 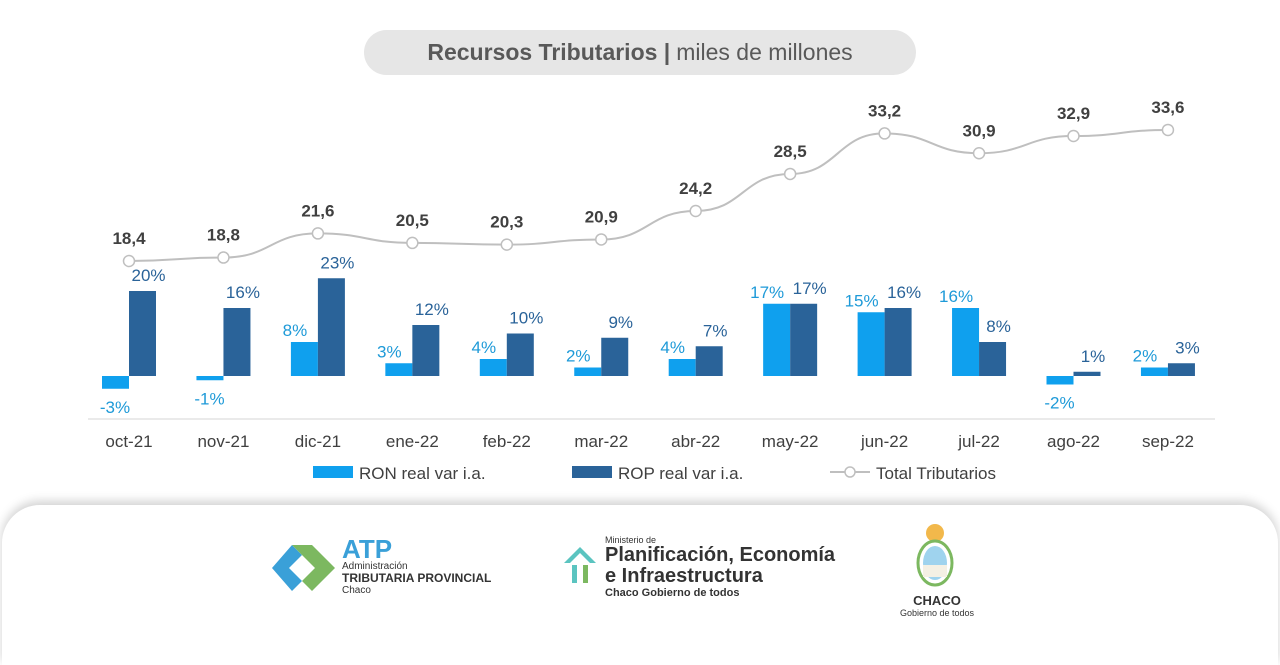 I want to click on total-data-label: 33,2, so click(x=884, y=110).